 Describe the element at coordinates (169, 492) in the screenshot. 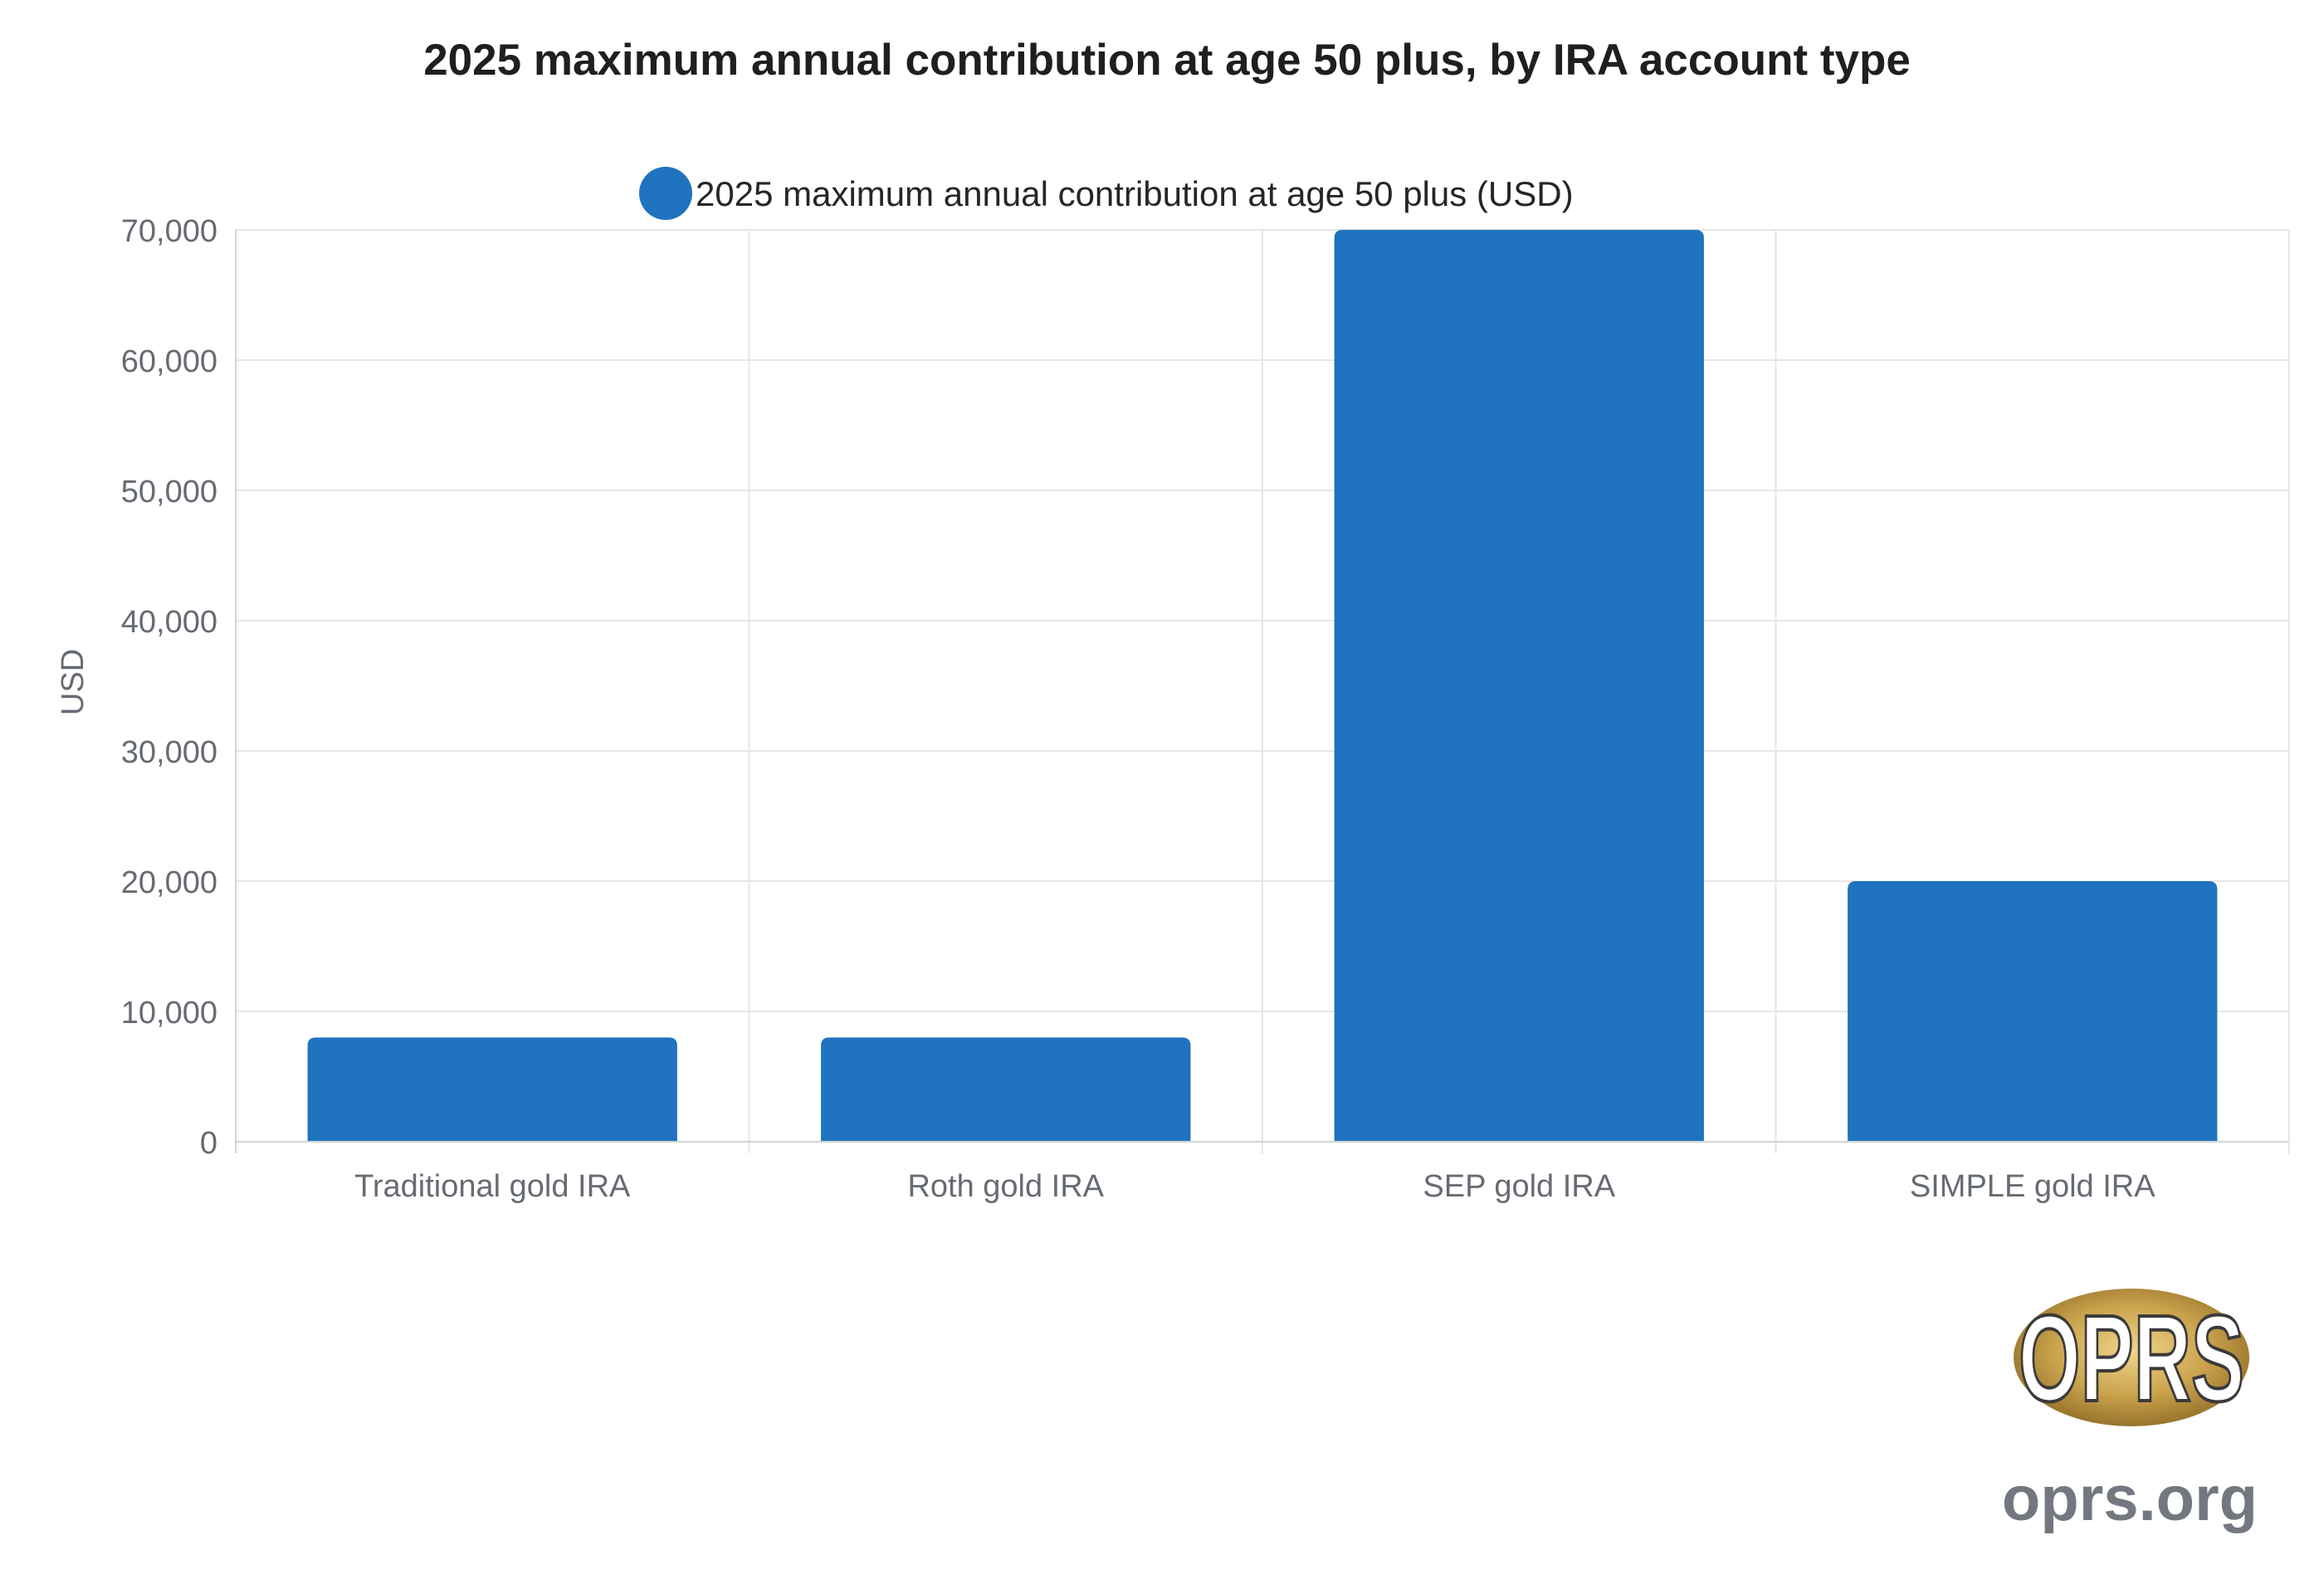

I see `y-tick-label: 50,000` at that location.